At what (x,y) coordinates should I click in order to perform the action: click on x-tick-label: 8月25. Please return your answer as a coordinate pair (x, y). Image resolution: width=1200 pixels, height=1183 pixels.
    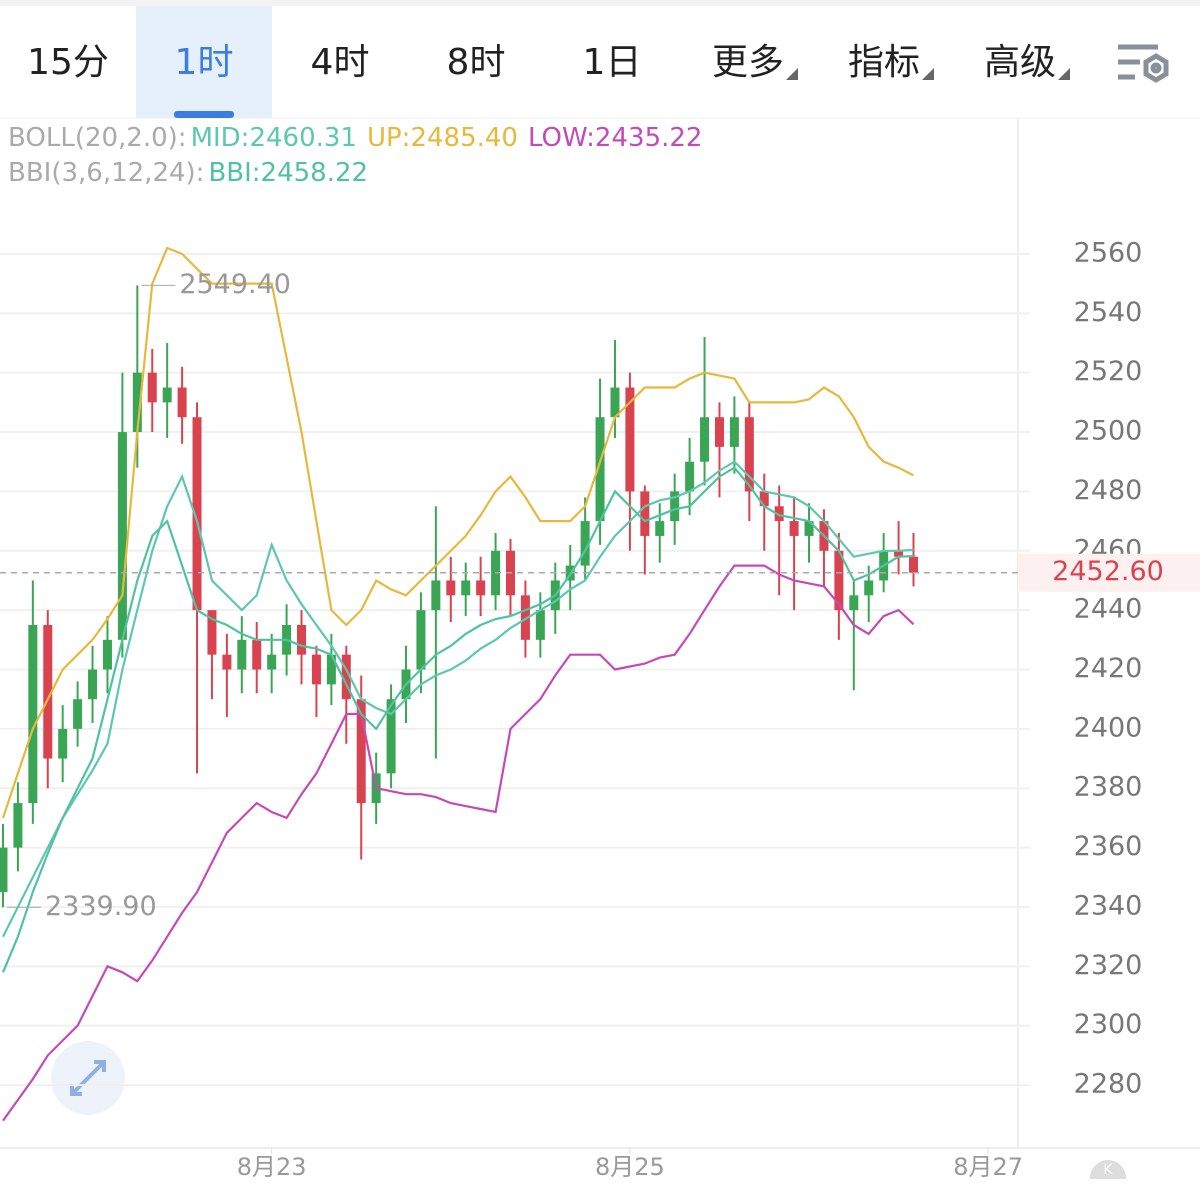
    Looking at the image, I should click on (630, 1166).